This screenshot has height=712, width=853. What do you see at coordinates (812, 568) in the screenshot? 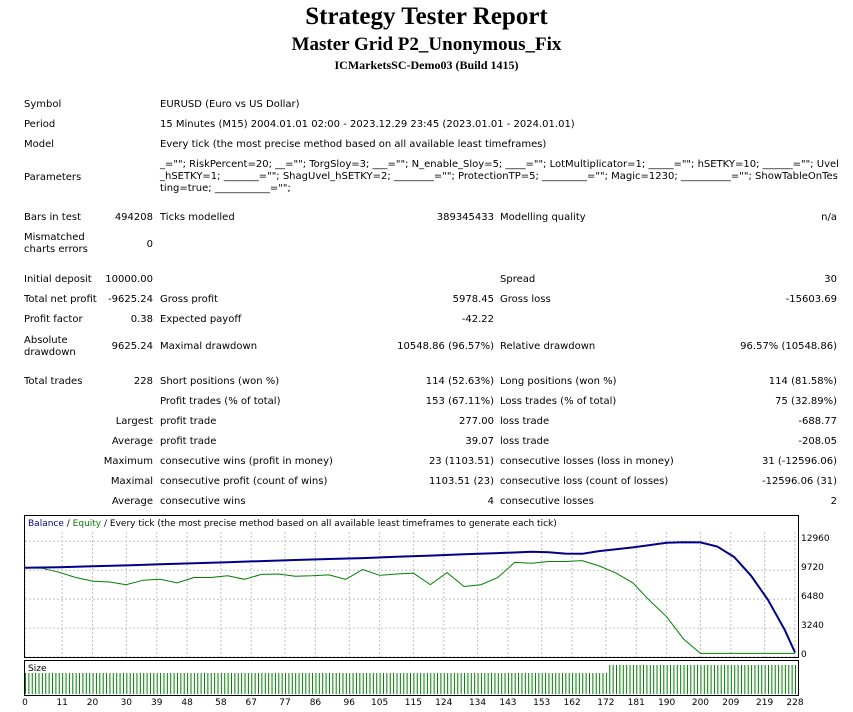
I see `y-tick-label-1: 9720` at bounding box center [812, 568].